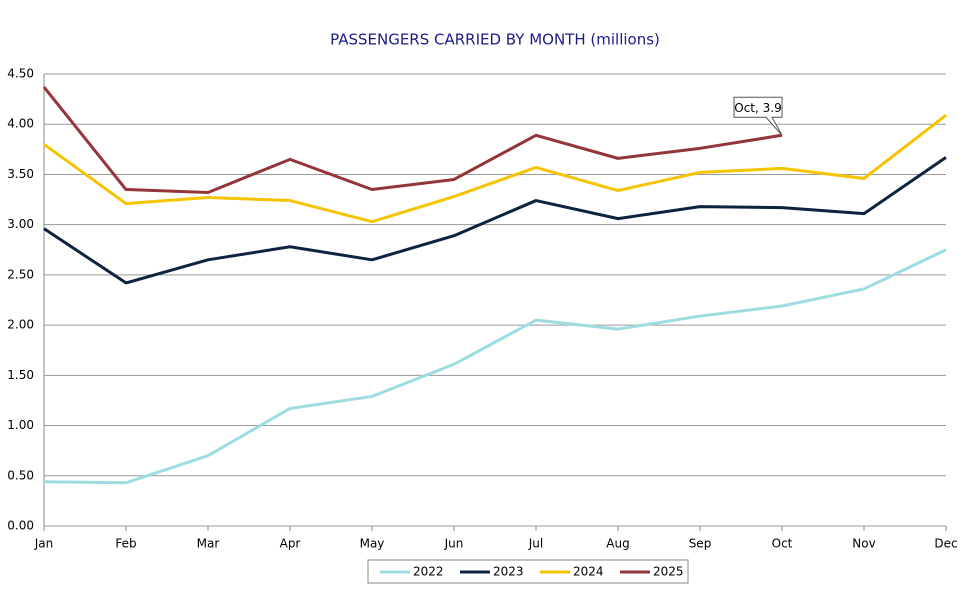 This screenshot has width=967, height=590. I want to click on legend-label: 2023, so click(508, 572).